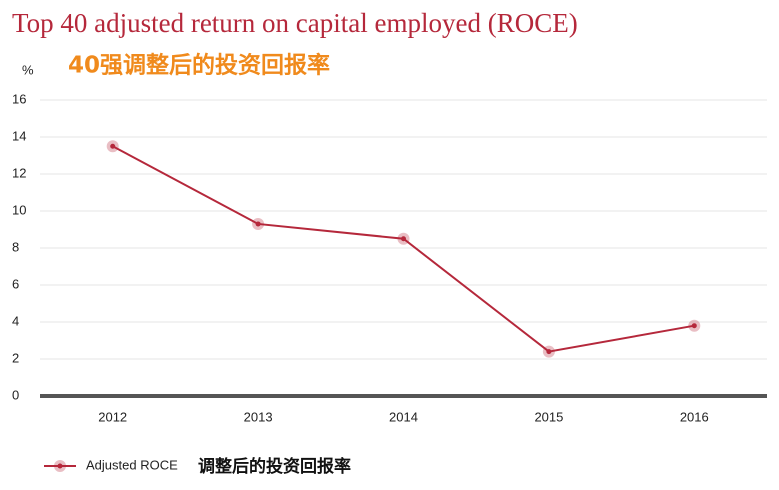  Describe the element at coordinates (15, 320) in the screenshot. I see `y-tick-label: 4` at that location.